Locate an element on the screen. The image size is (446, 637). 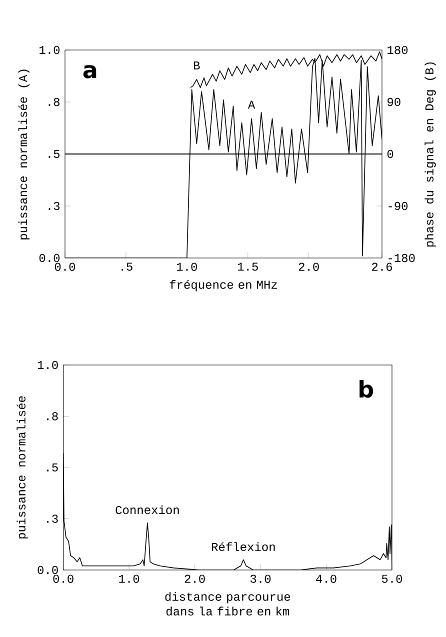
y2-tick-label: -180 is located at coordinates (401, 258).